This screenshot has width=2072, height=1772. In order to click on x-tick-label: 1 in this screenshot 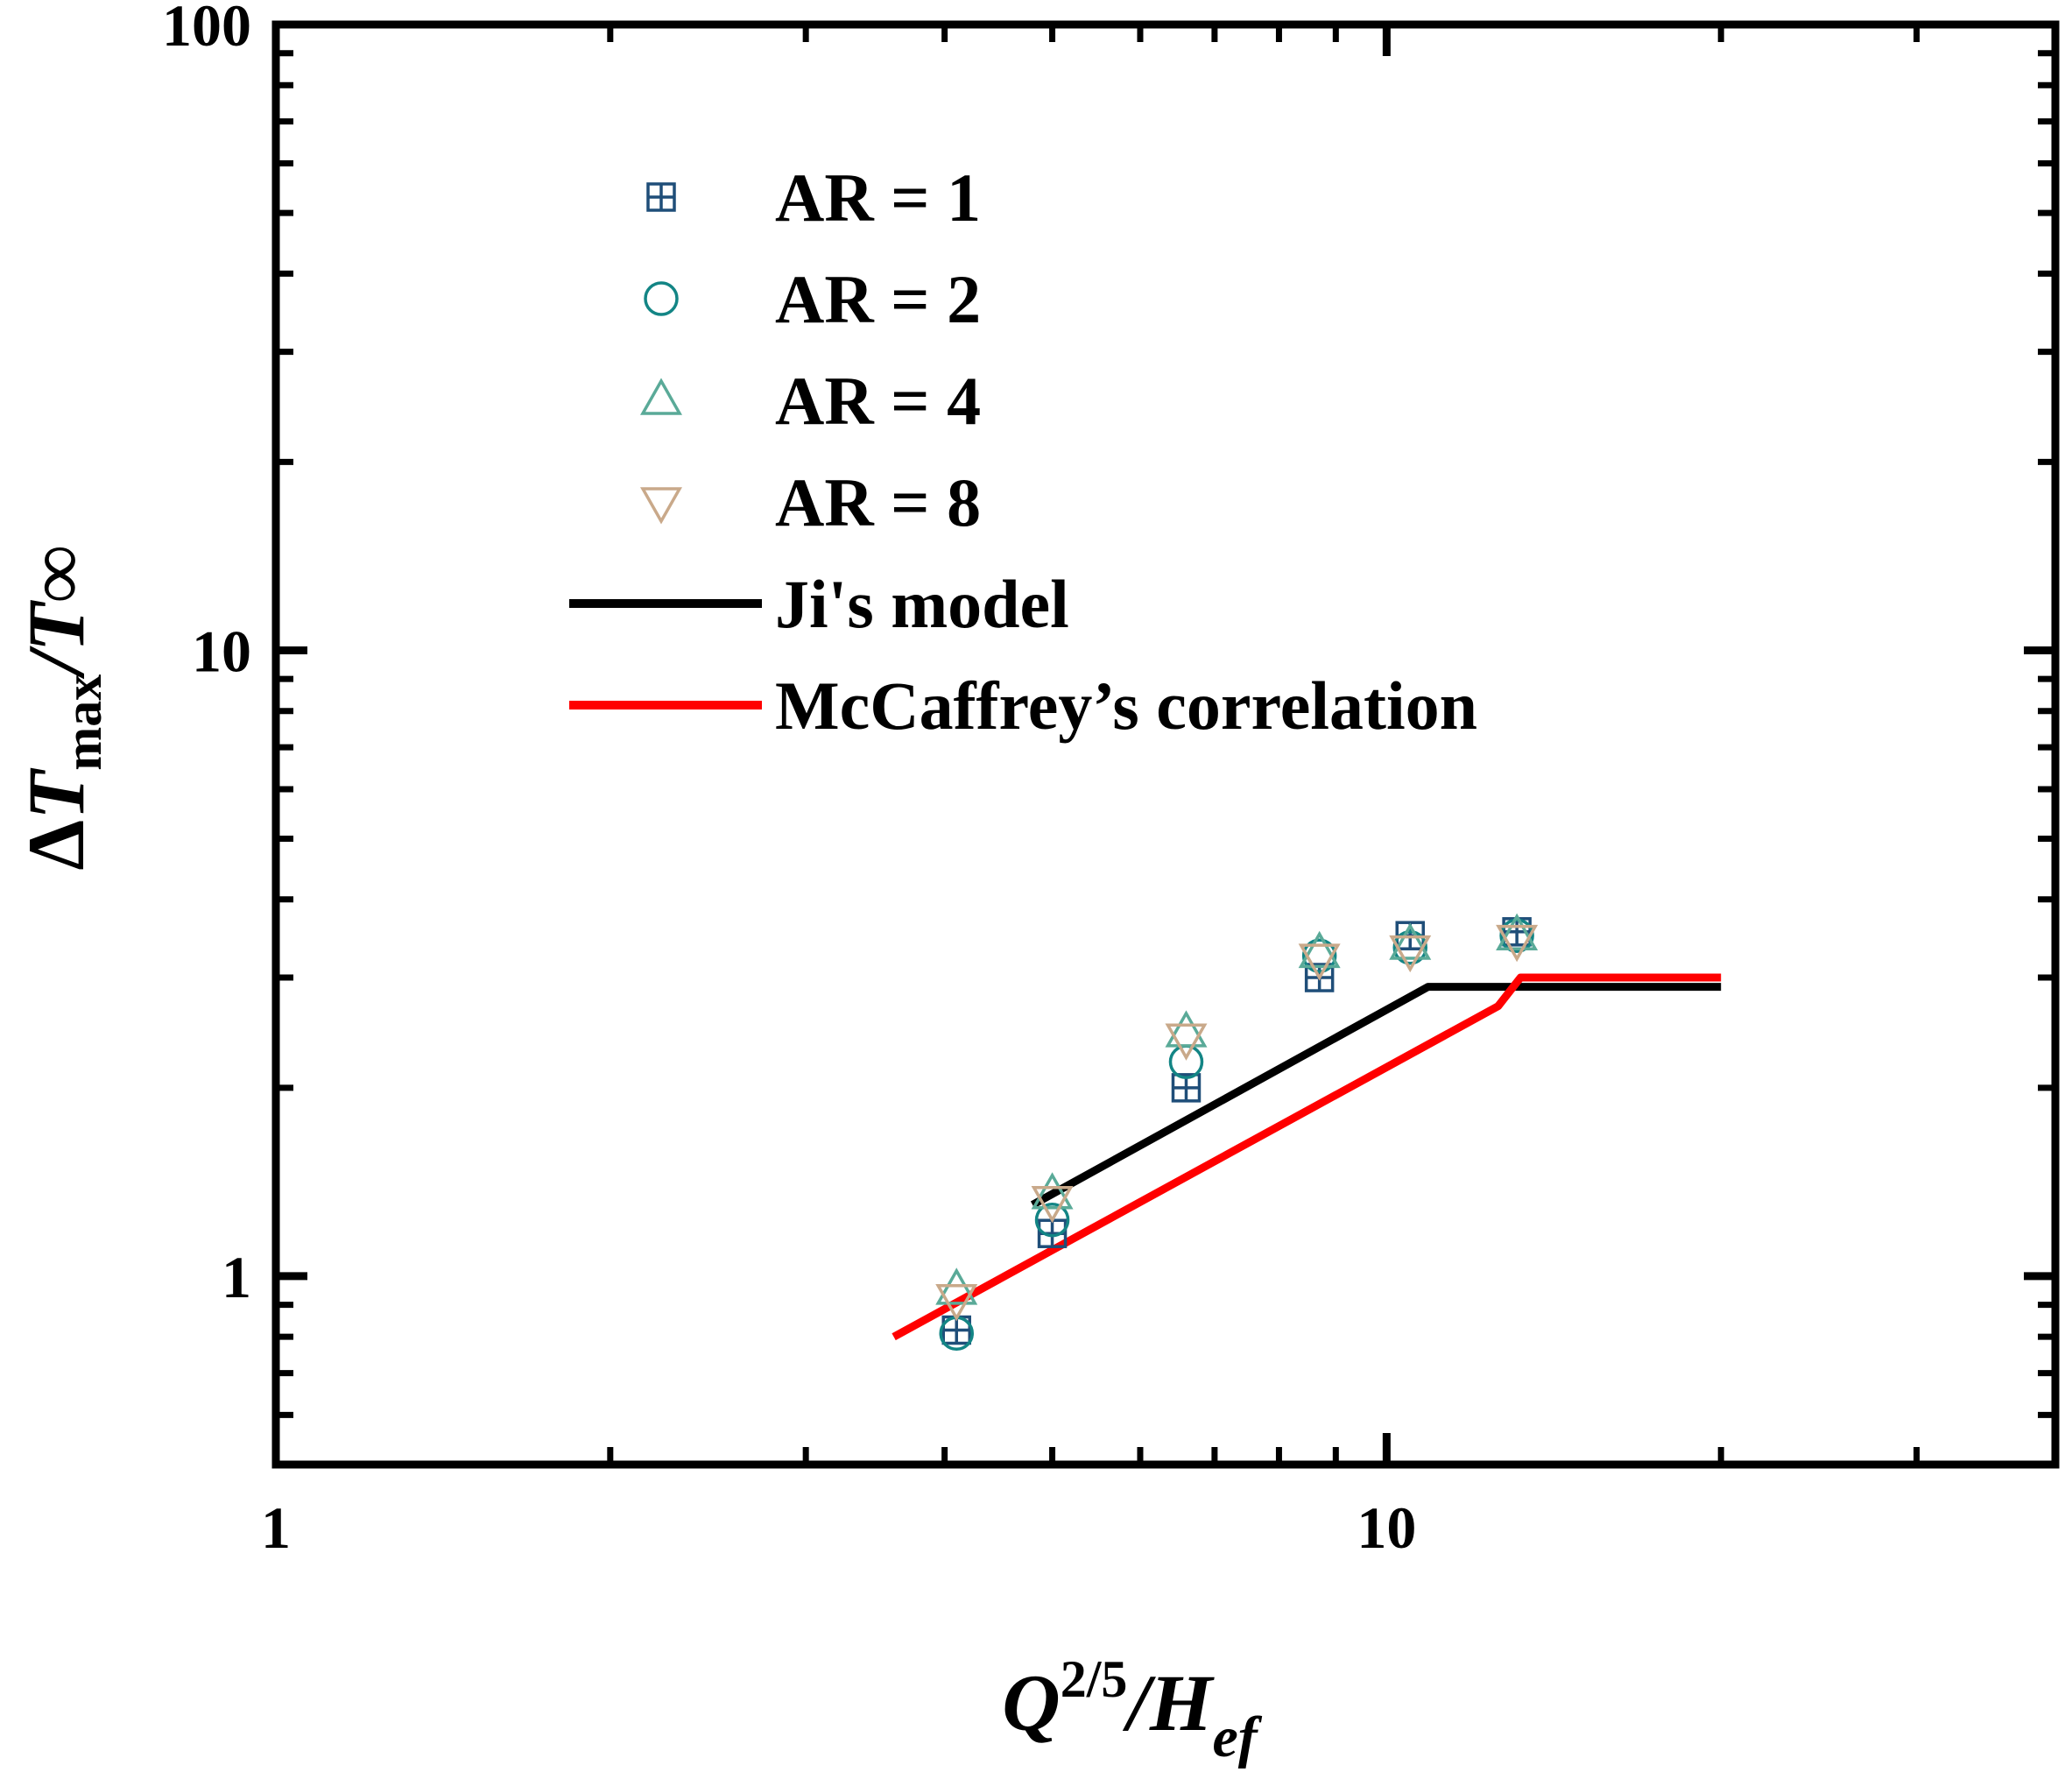, I will do `click(276, 1527)`.